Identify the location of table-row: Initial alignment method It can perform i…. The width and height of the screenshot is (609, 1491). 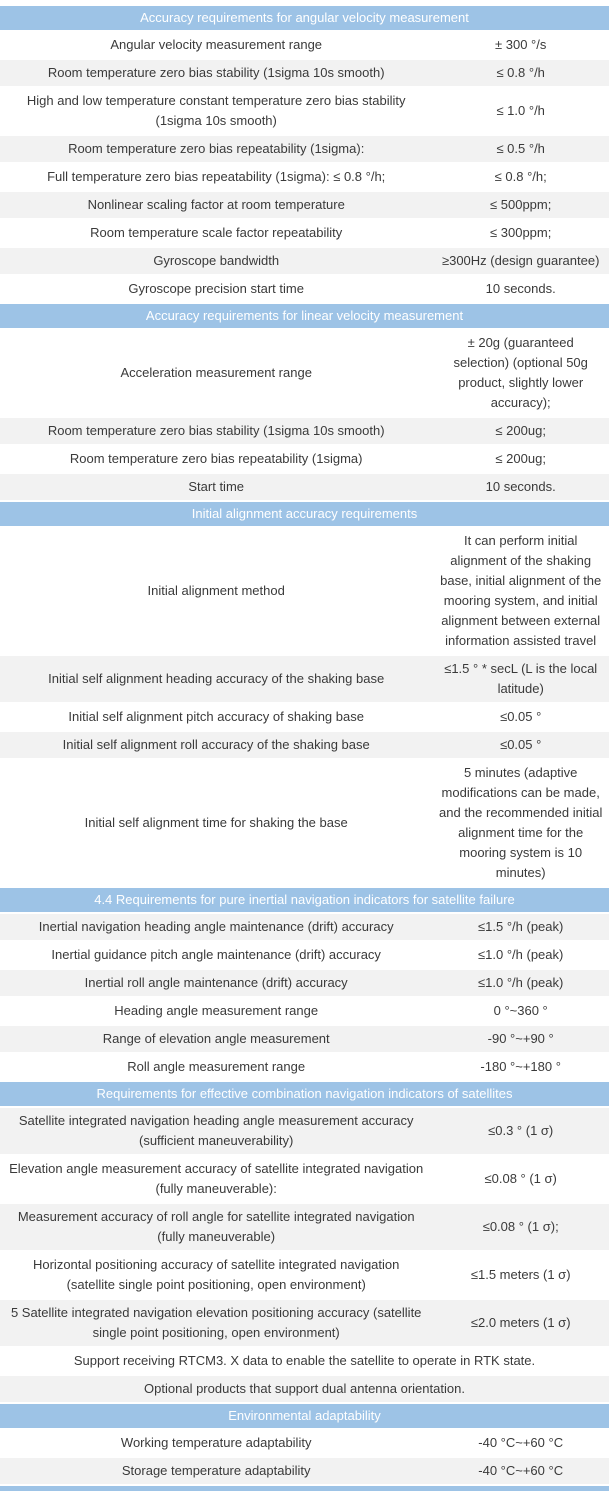
(304, 591).